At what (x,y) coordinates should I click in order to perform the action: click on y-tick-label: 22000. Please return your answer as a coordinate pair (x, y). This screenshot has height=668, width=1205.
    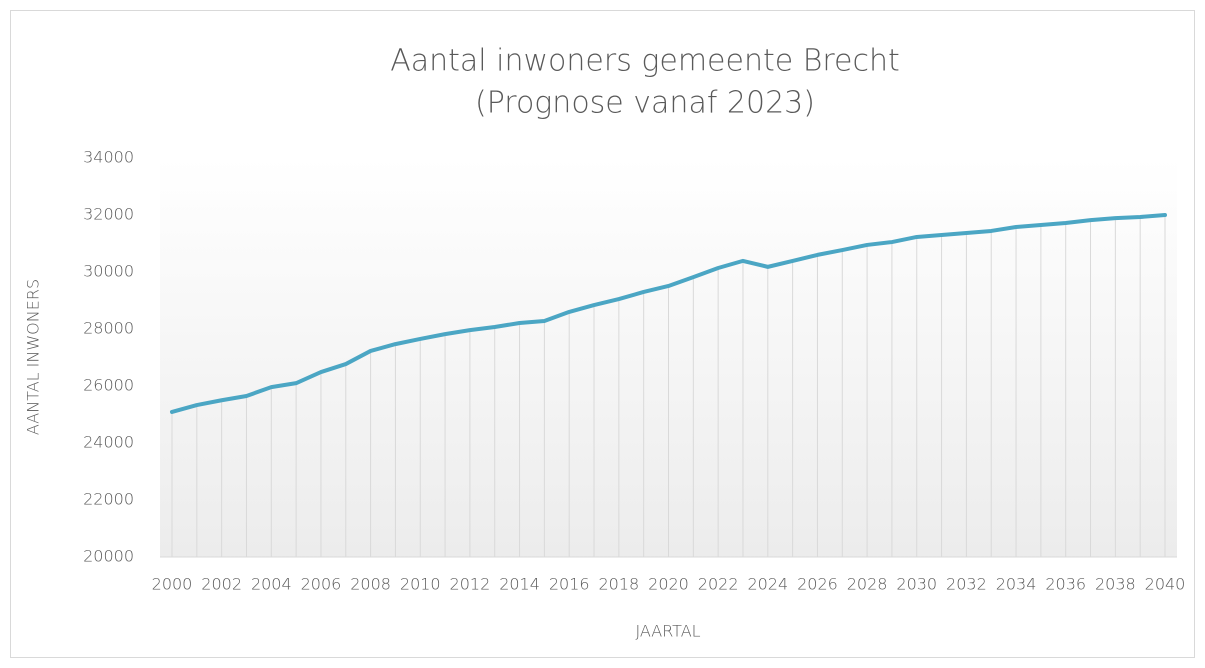
    Looking at the image, I should click on (108, 499).